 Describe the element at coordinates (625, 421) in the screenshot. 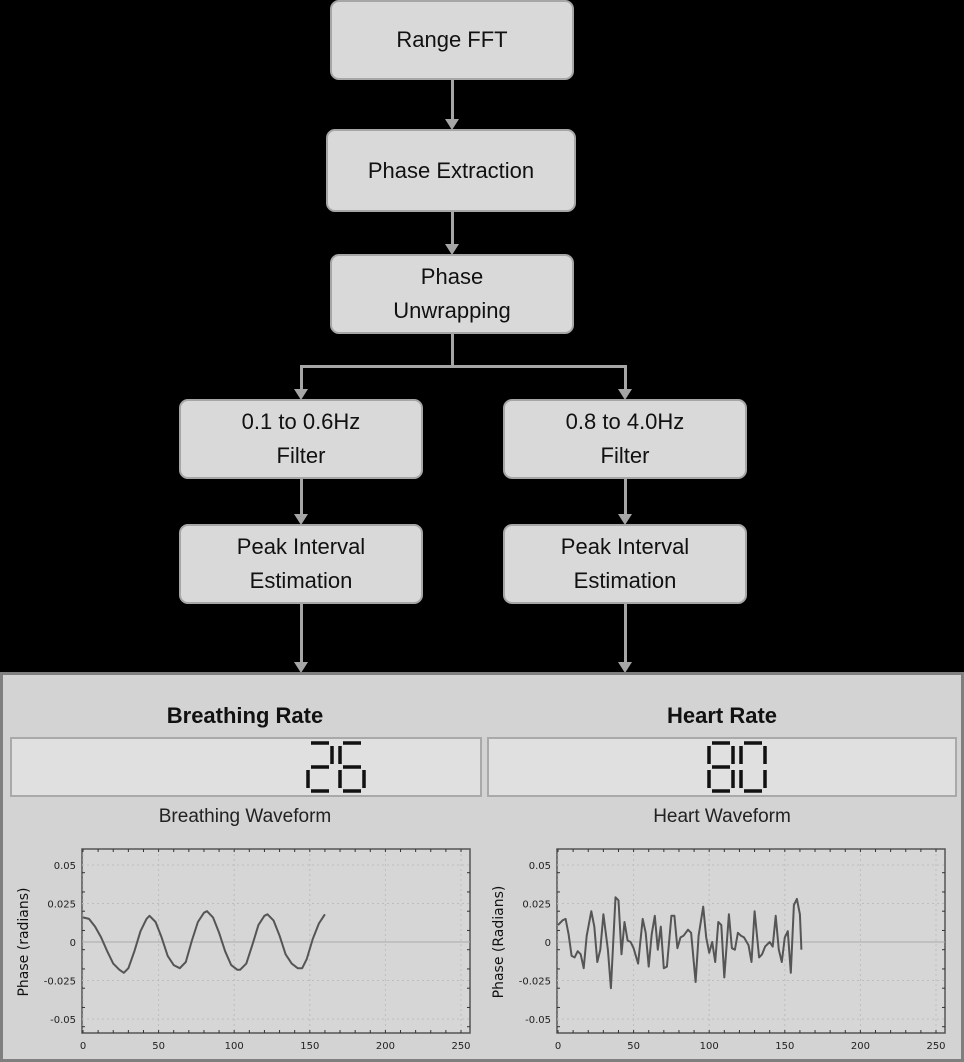

I see `heart-filter-label-1: 0.8 to 4.0Hz` at that location.